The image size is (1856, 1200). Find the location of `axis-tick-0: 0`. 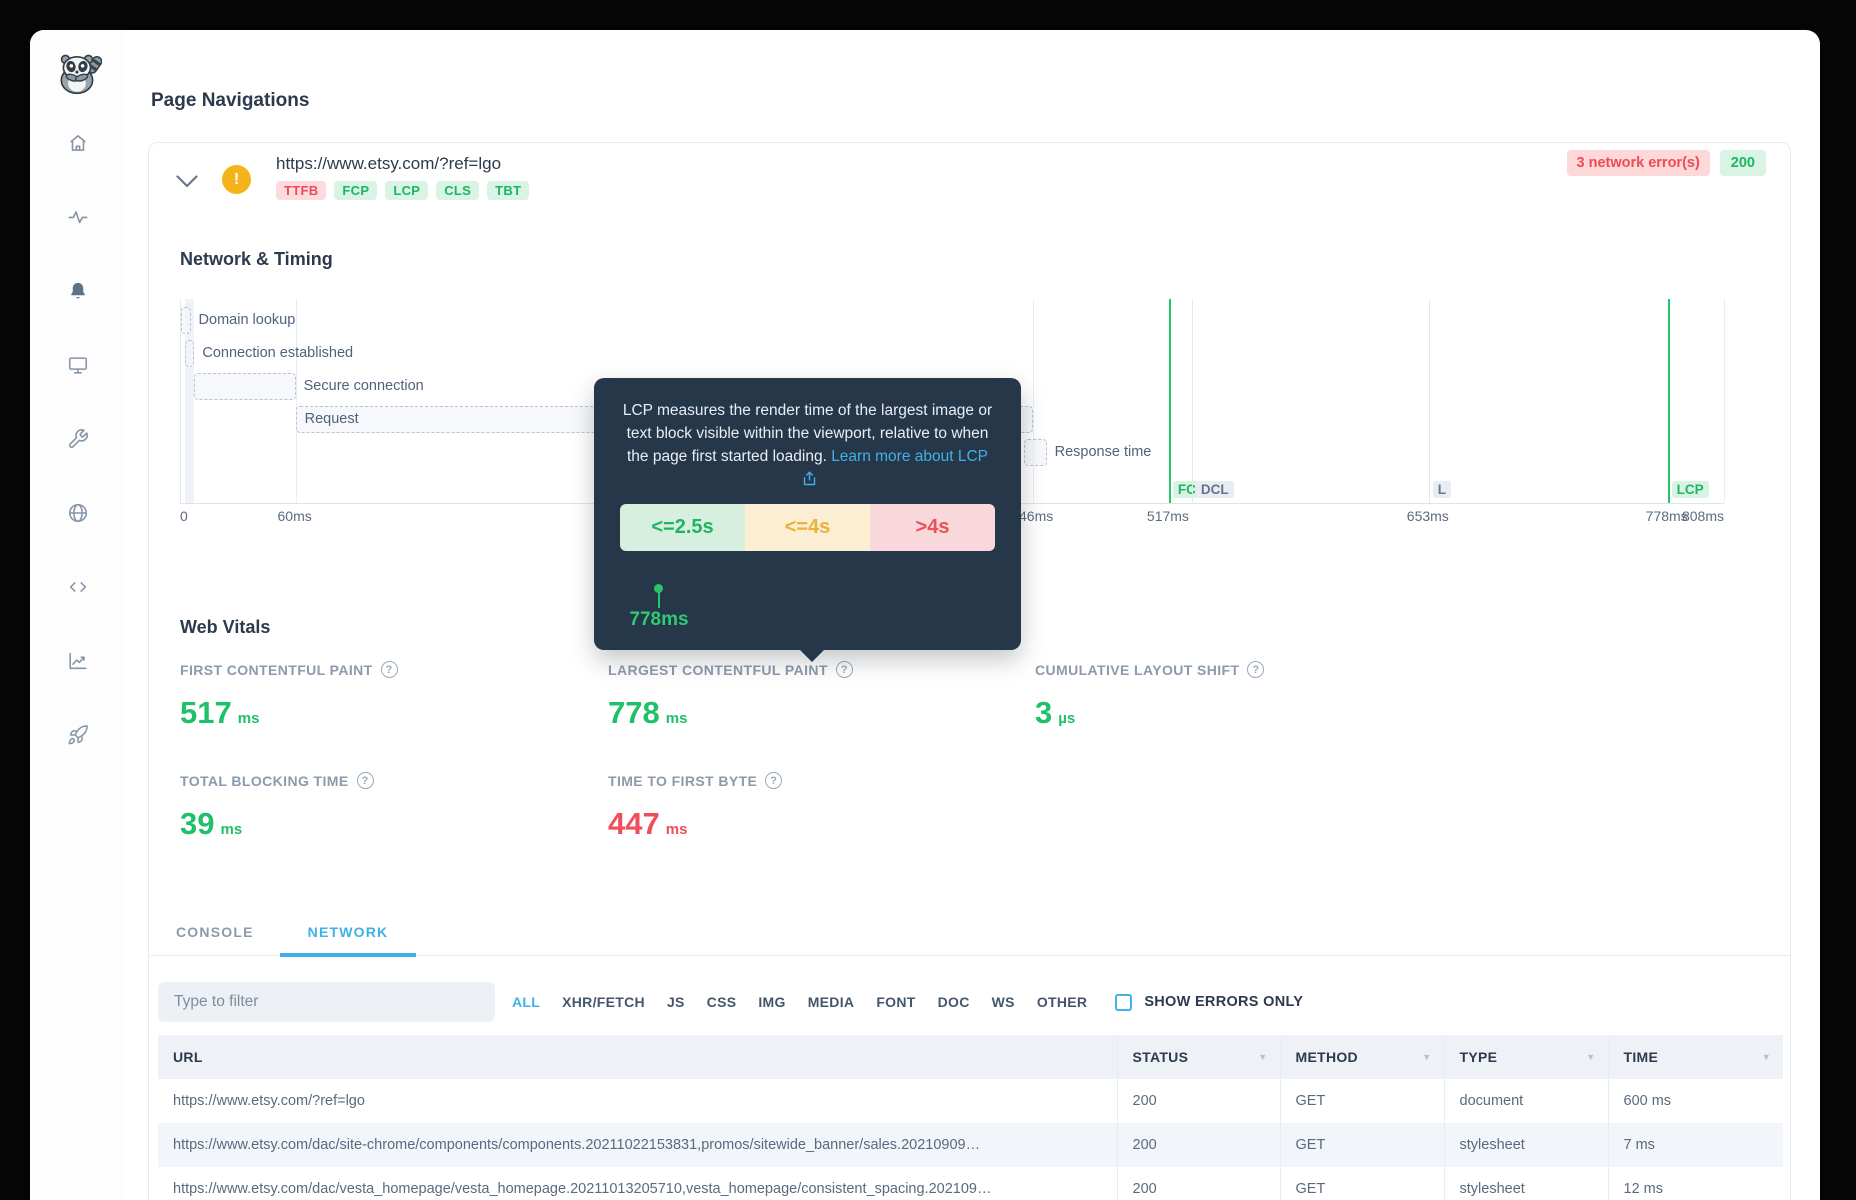

axis-tick-0: 0 is located at coordinates (184, 516).